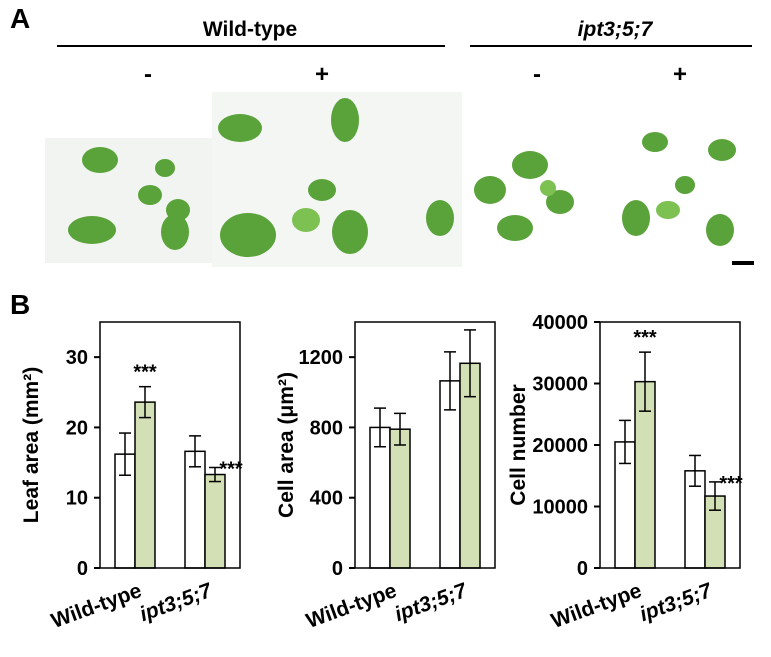 This screenshot has width=771, height=657. Describe the element at coordinates (20, 18) in the screenshot. I see `panel-label: A` at that location.